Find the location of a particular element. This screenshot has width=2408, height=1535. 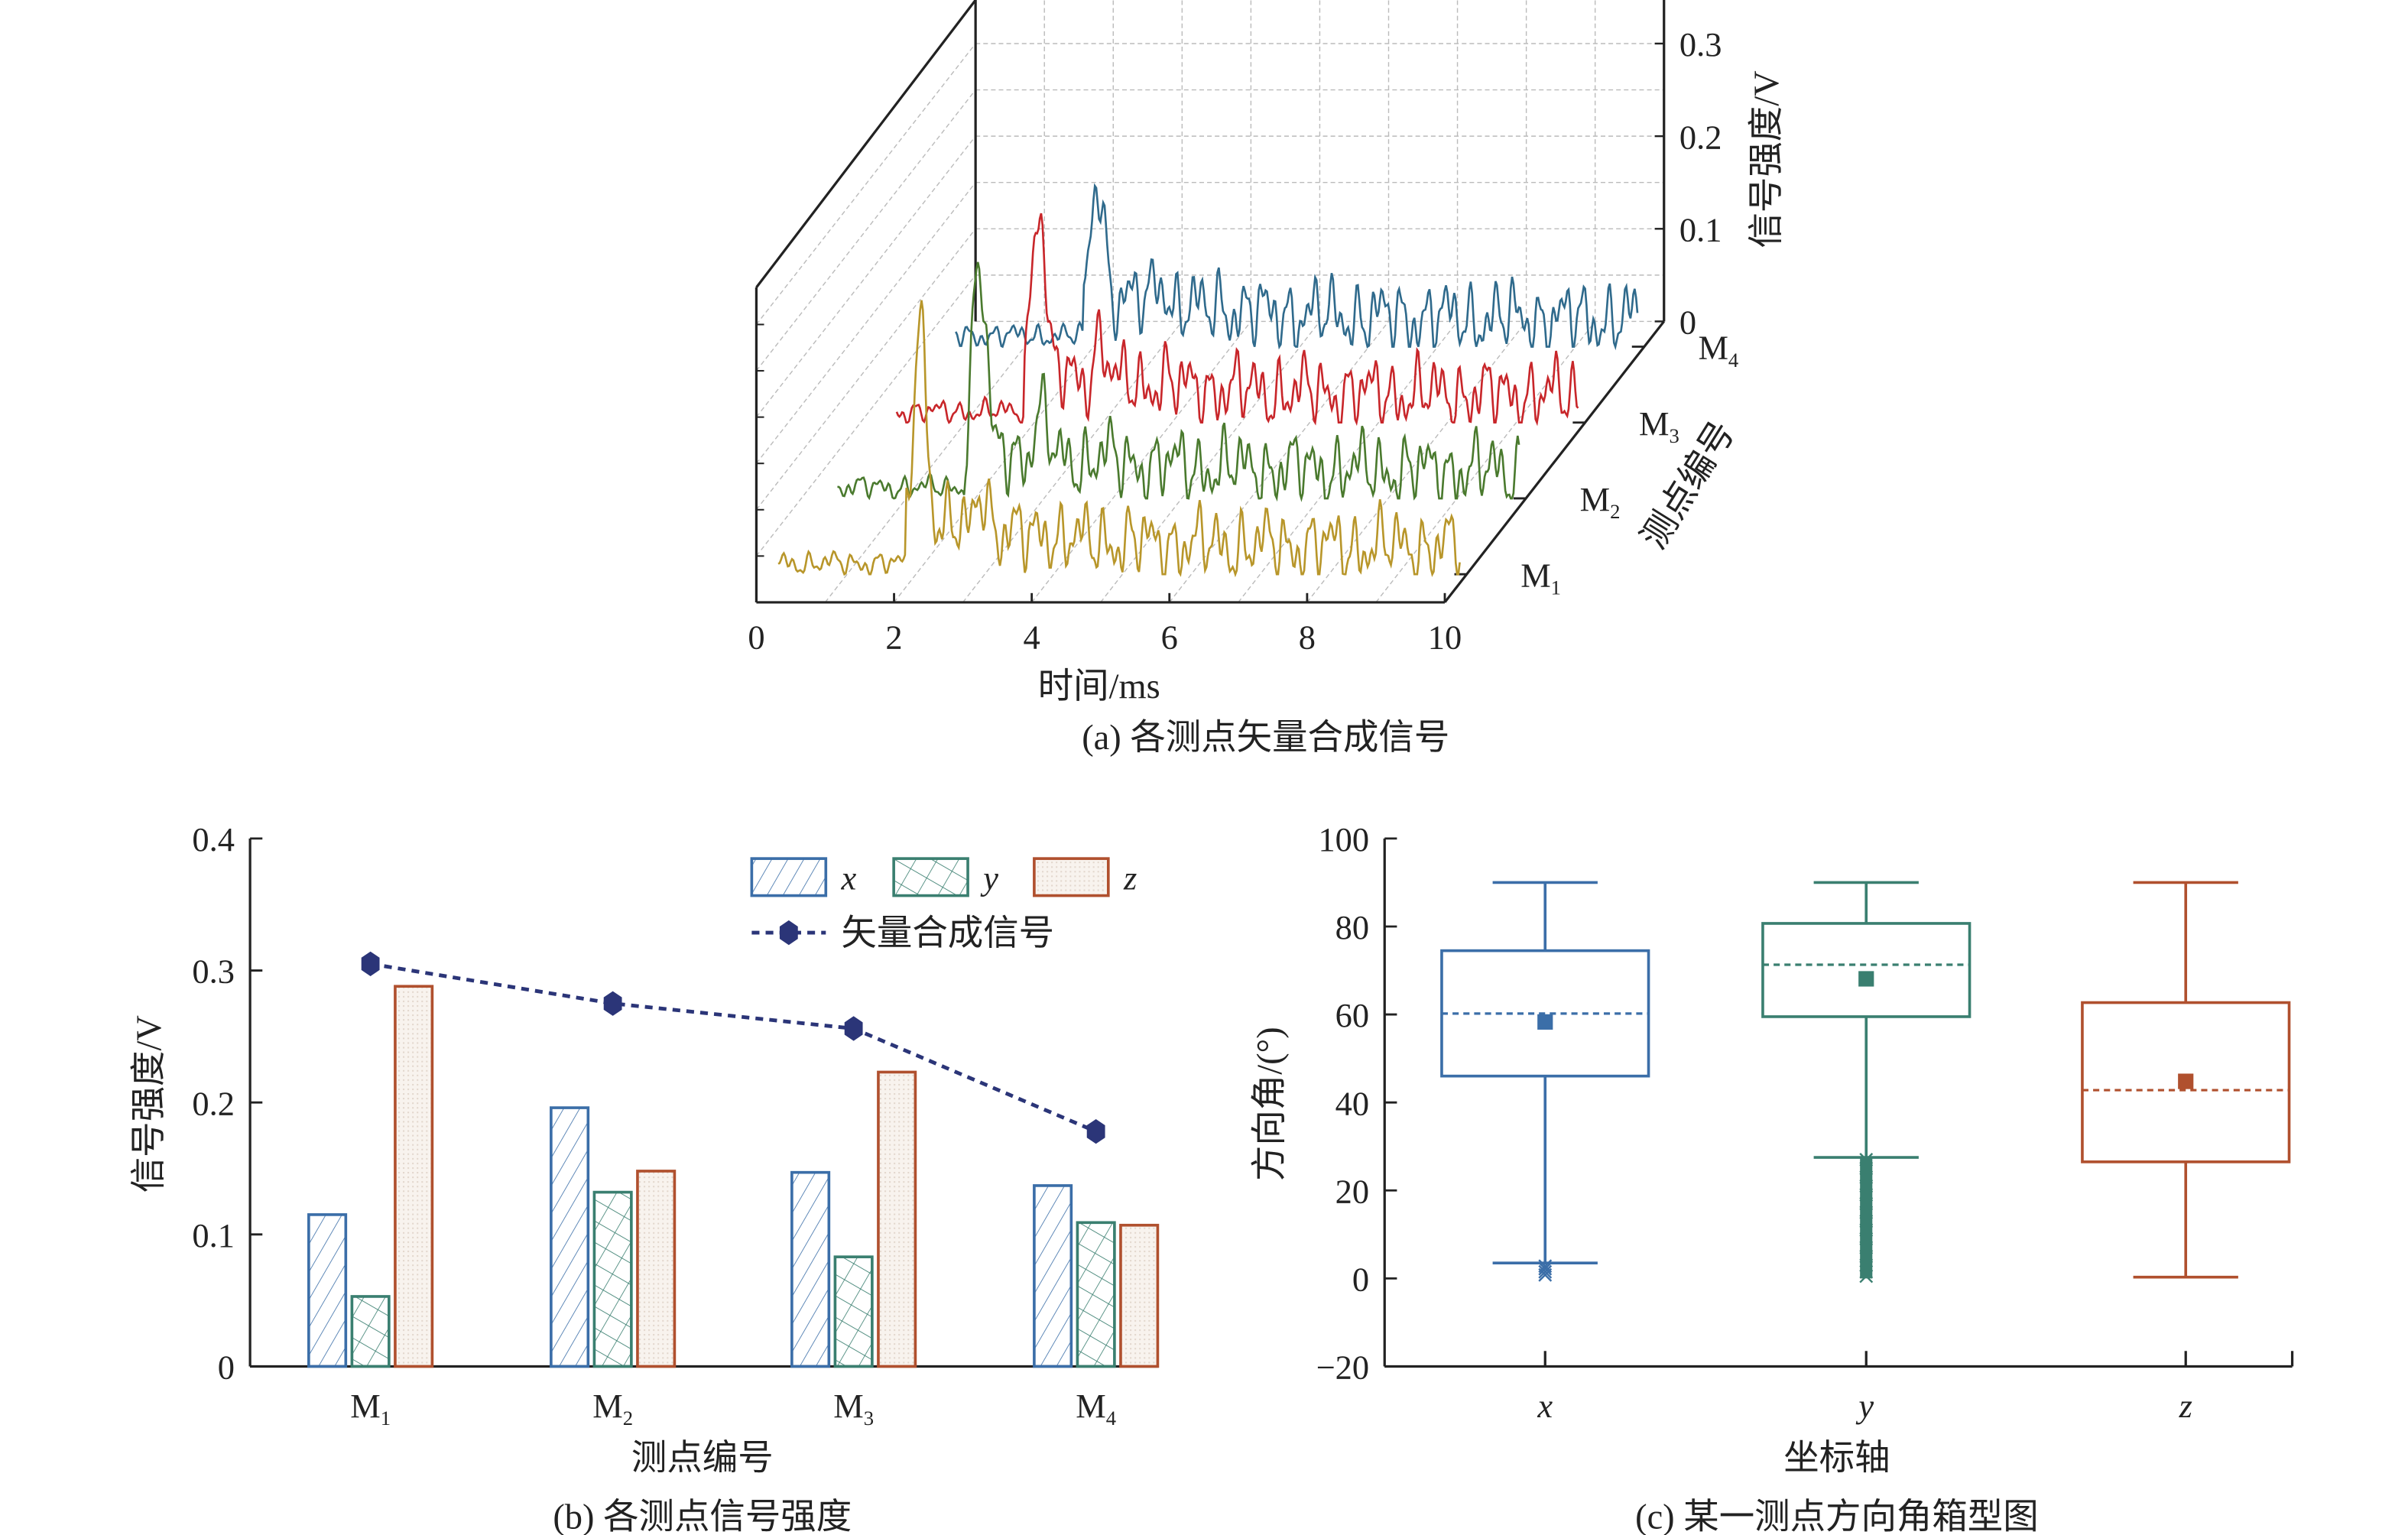

a-zlabel: 信号强度/V is located at coordinates (1768, 159).